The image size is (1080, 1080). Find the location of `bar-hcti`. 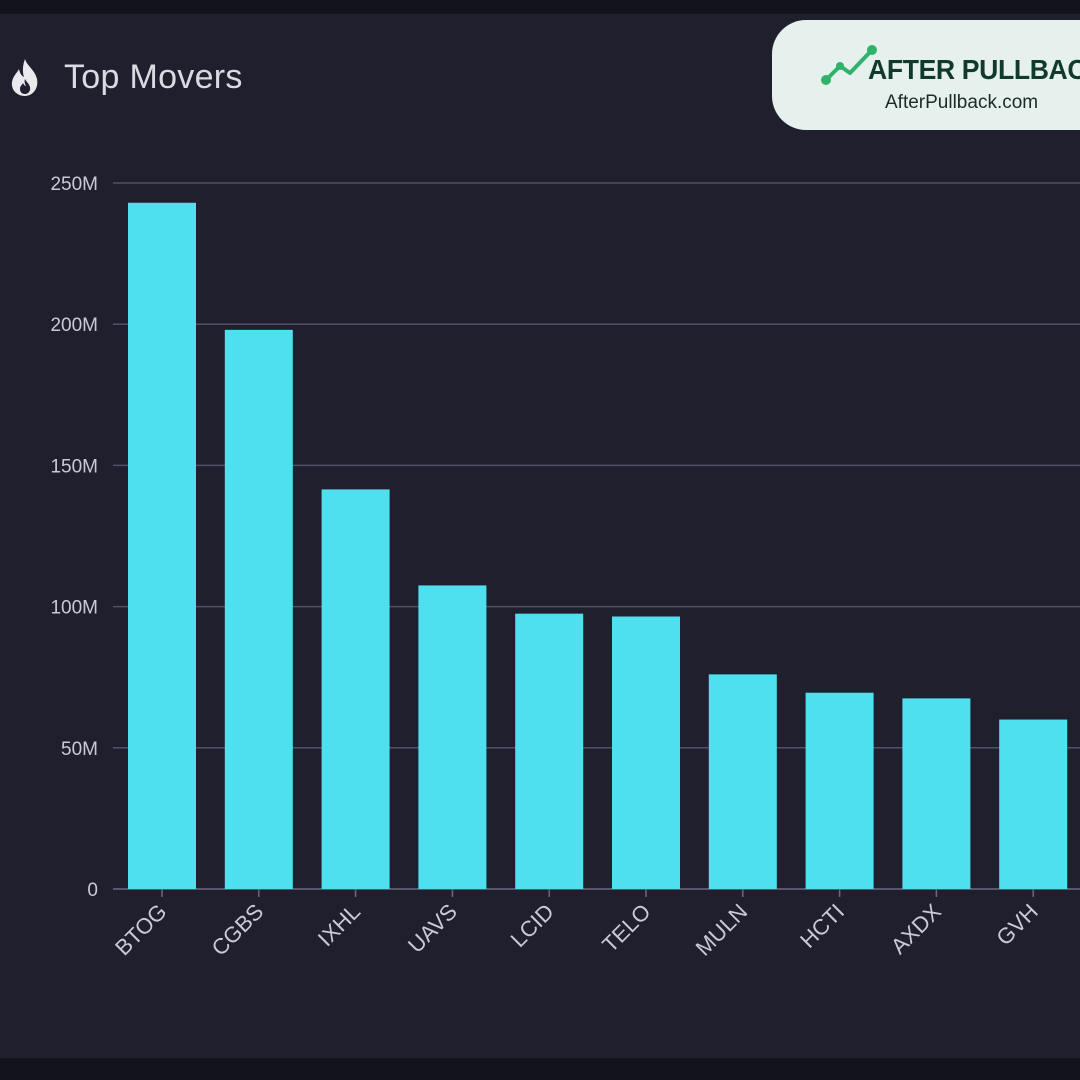

bar-hcti is located at coordinates (839, 790).